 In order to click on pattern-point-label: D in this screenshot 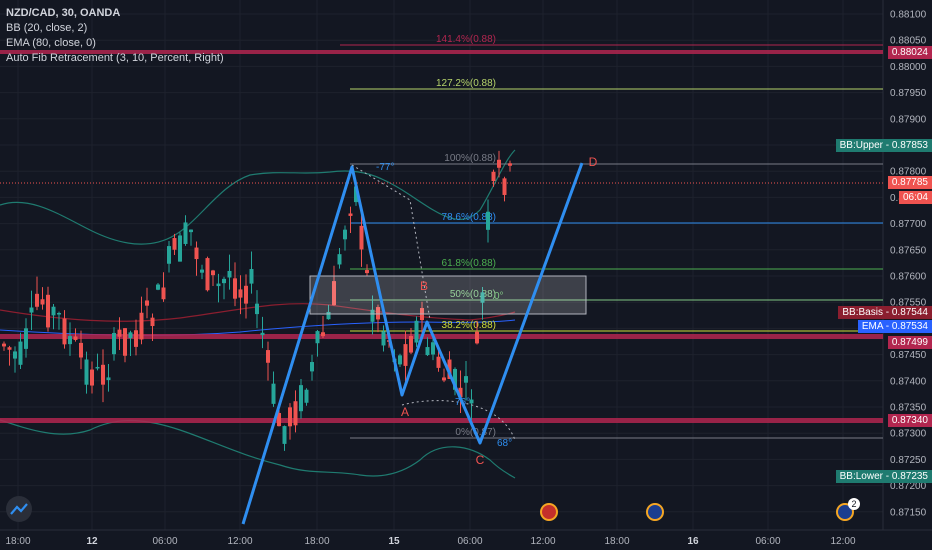, I will do `click(593, 162)`.